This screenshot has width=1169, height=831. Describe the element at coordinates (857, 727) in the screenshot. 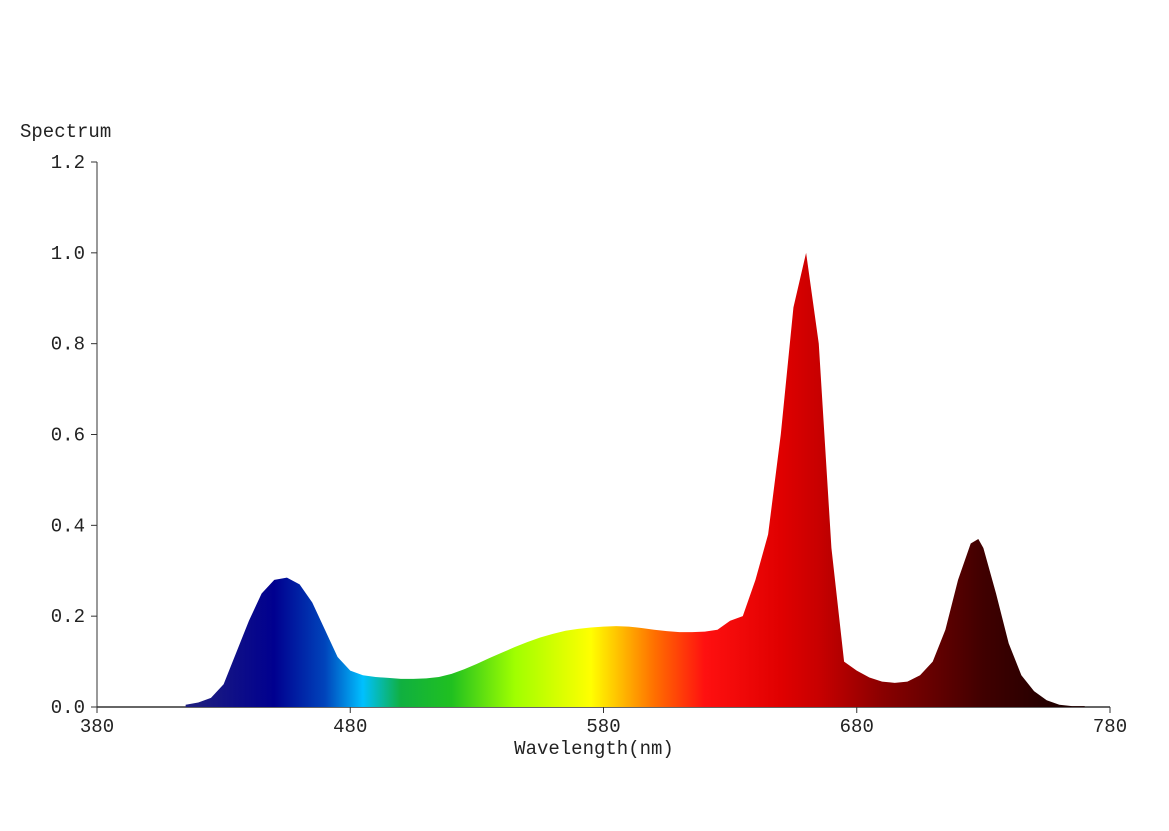

I see `x-tick-label: 680` at that location.